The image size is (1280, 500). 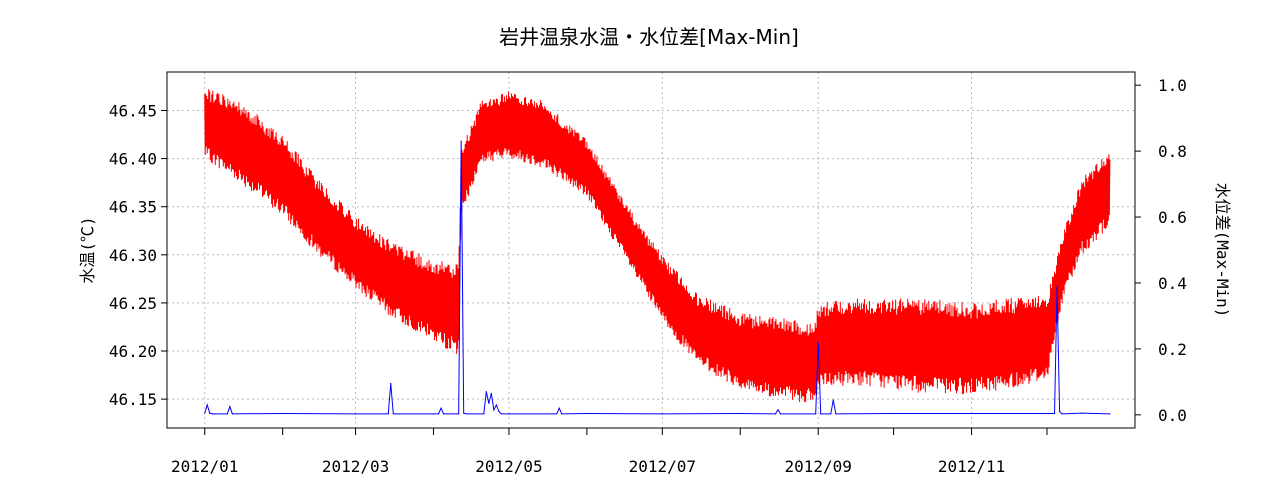 I want to click on left-tick-label: 46.25, so click(x=133, y=303).